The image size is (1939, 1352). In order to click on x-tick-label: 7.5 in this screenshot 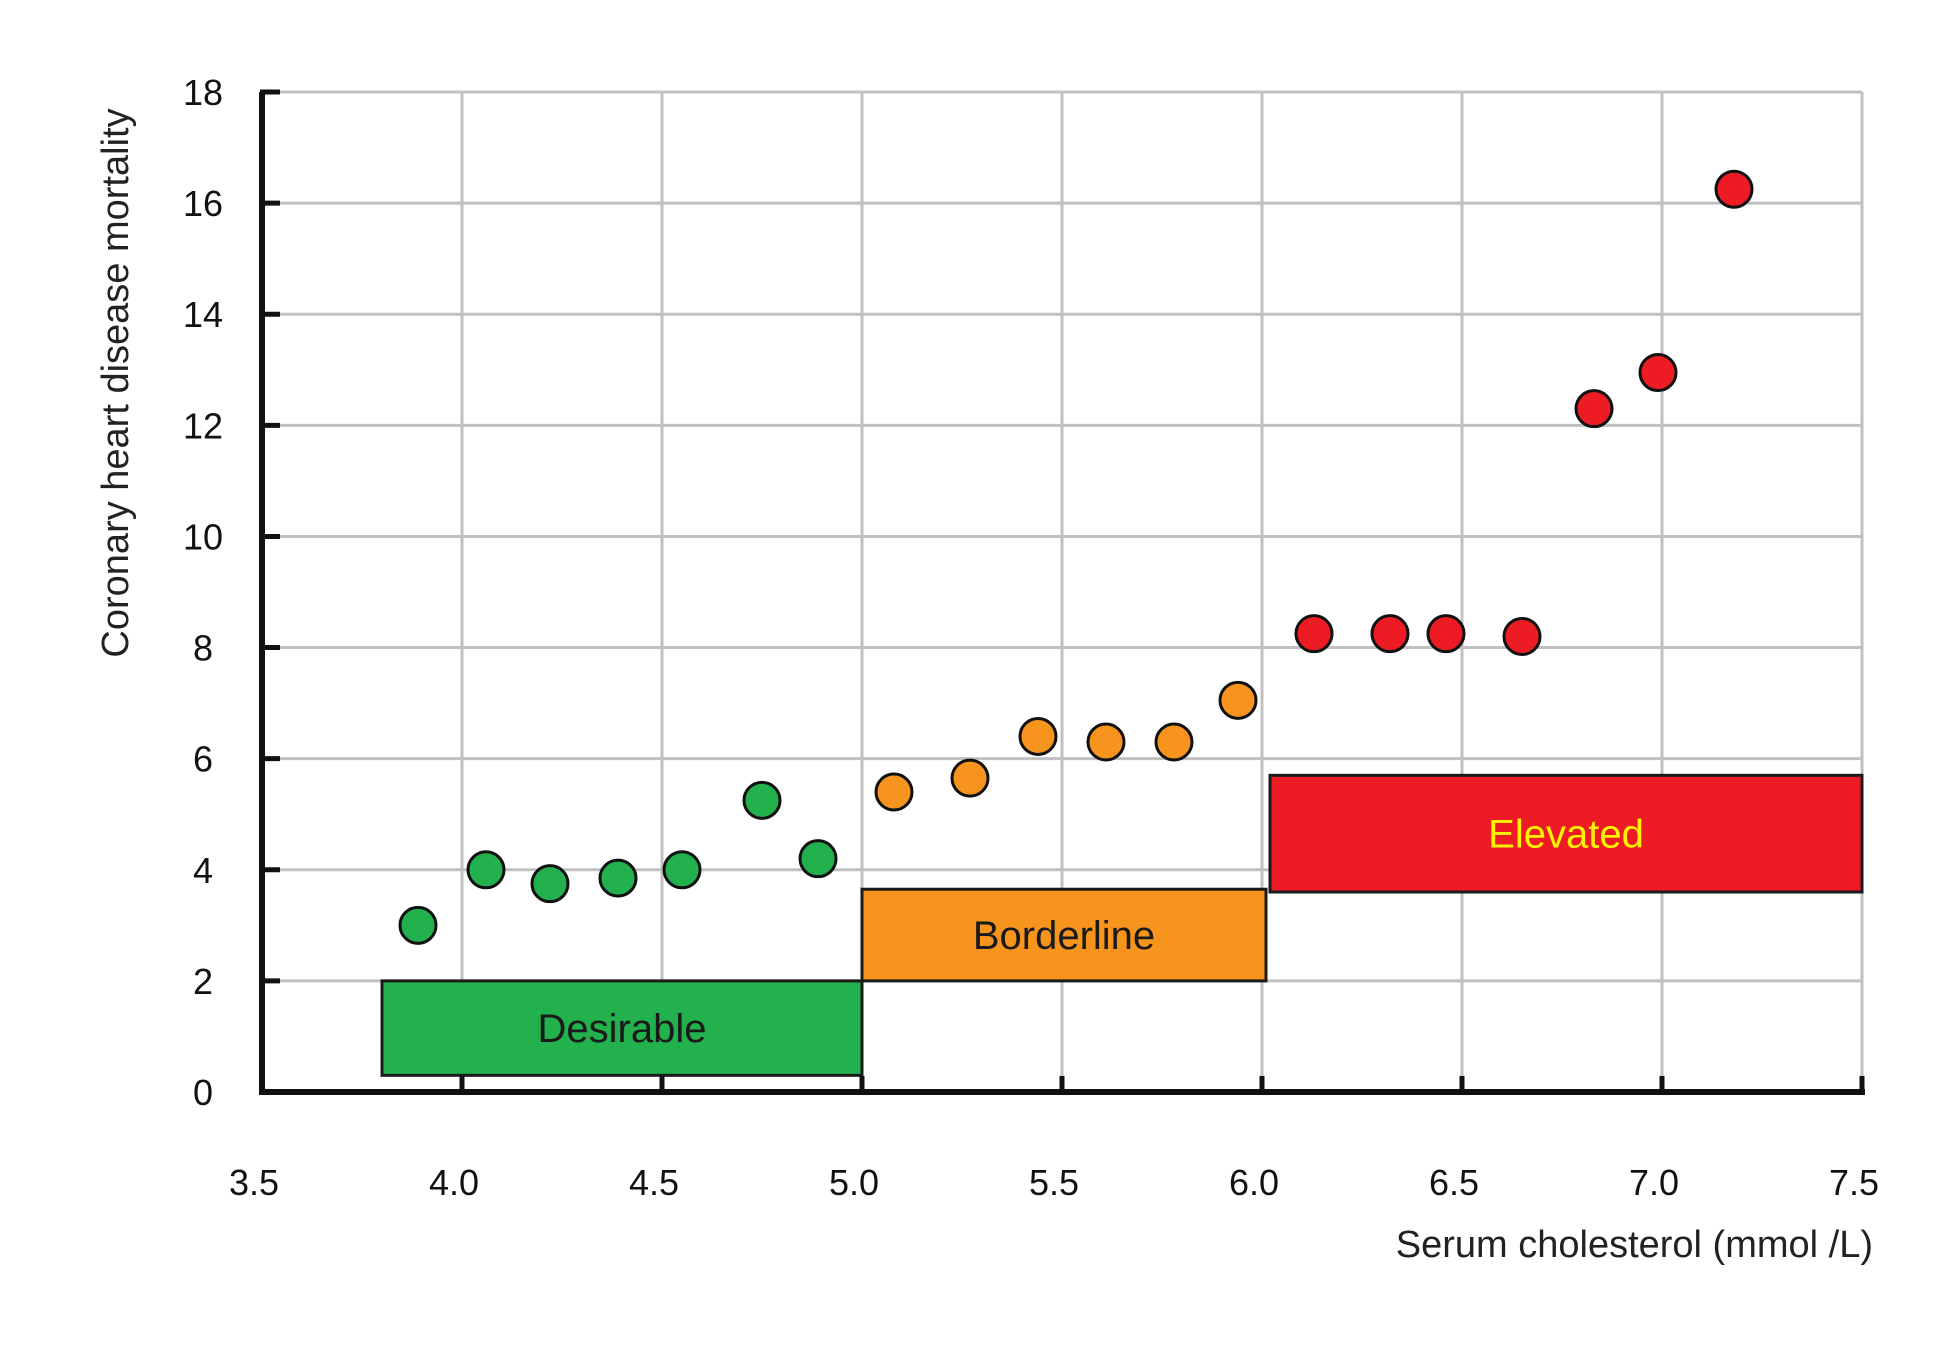, I will do `click(1854, 1182)`.